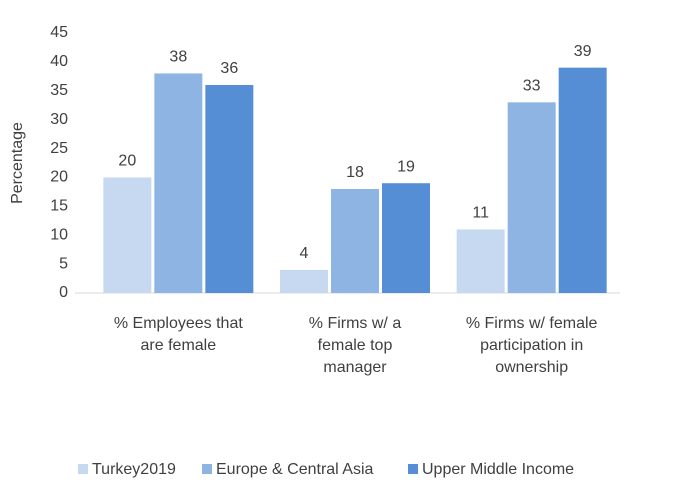 Image resolution: width=679 pixels, height=487 pixels. What do you see at coordinates (229, 68) in the screenshot?
I see `data-label: 36` at bounding box center [229, 68].